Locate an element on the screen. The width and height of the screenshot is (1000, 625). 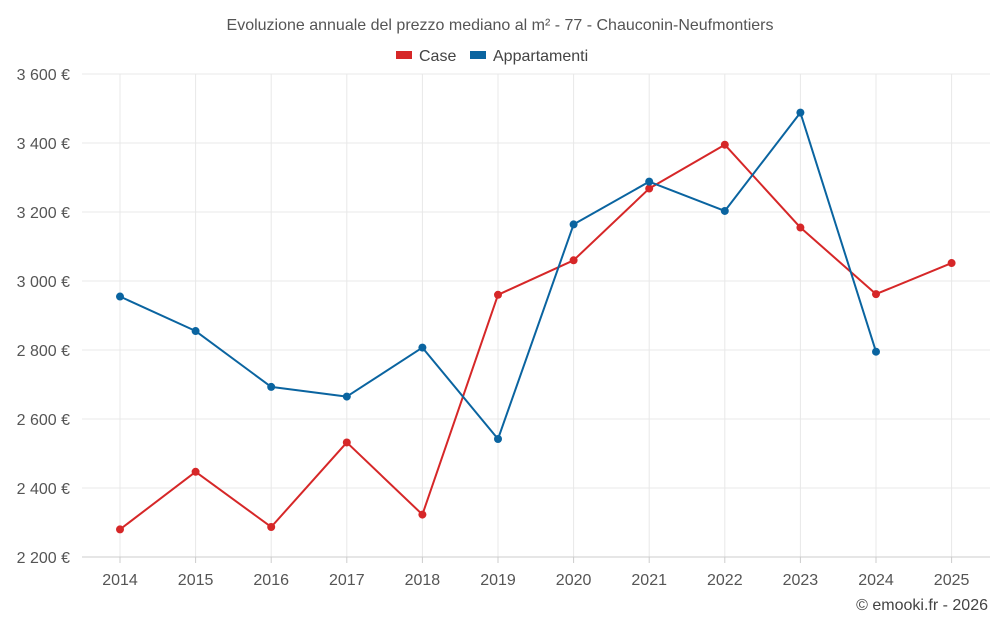
y-tick-label: 2 600 € is located at coordinates (43, 420).